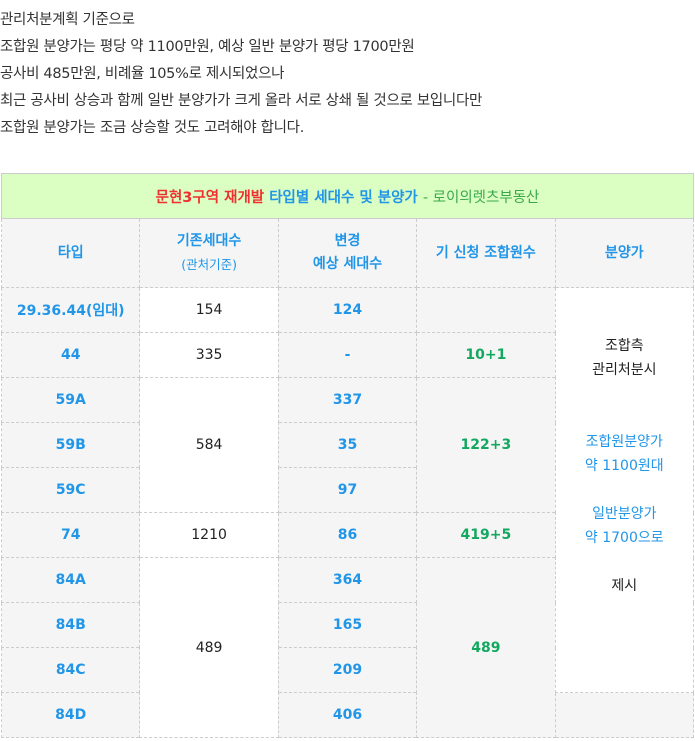 The width and height of the screenshot is (695, 741). What do you see at coordinates (486, 355) in the screenshot?
I see `applied-cell: 10+1` at bounding box center [486, 355].